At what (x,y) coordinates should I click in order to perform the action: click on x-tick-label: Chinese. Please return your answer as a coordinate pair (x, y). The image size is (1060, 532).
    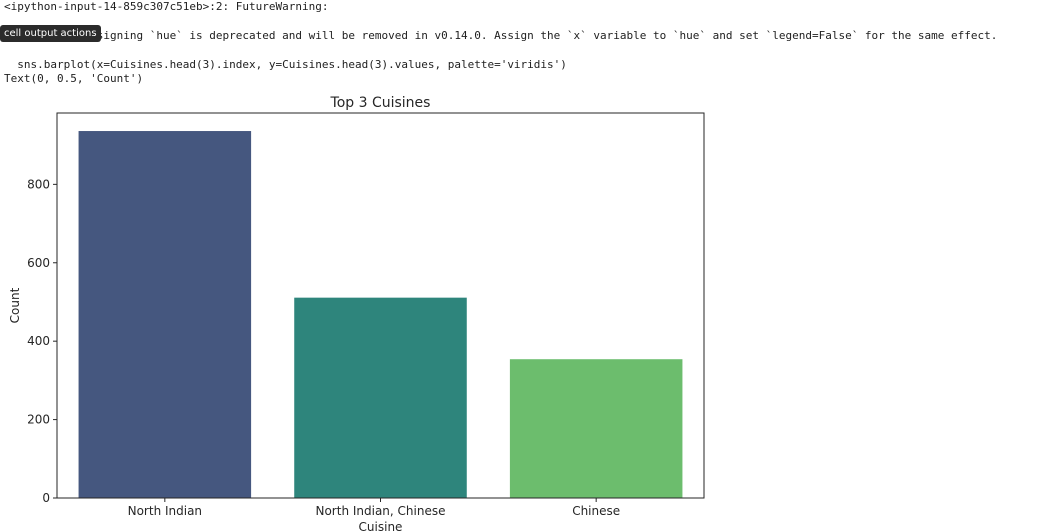
    Looking at the image, I should click on (596, 511).